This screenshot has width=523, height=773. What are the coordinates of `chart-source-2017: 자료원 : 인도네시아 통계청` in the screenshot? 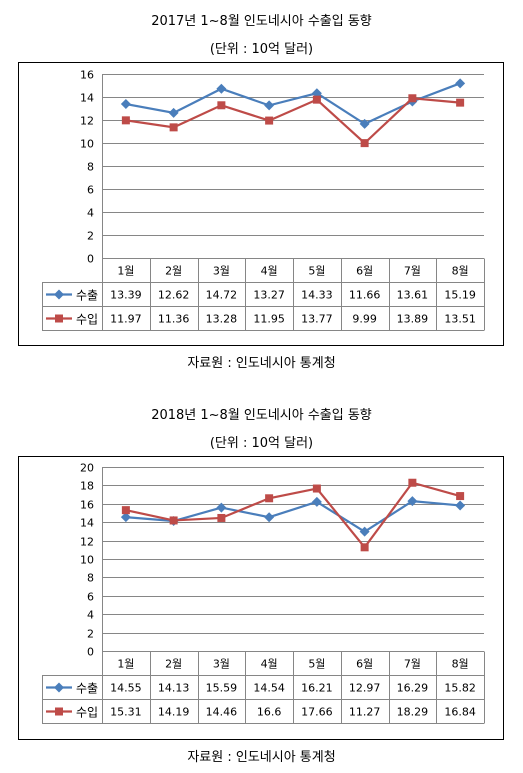 It's located at (261, 363).